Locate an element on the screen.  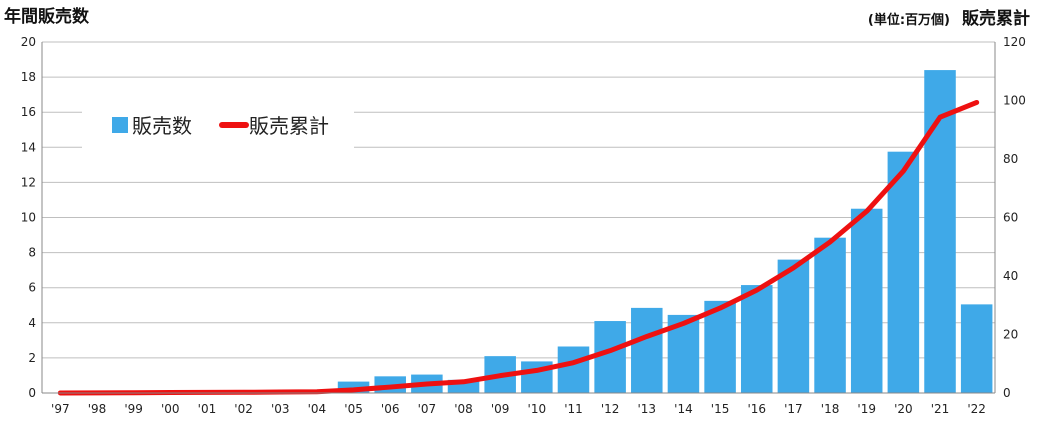
right-axis-ticks: 0 20 40 60 80 100 120 is located at coordinates (1014, 217).